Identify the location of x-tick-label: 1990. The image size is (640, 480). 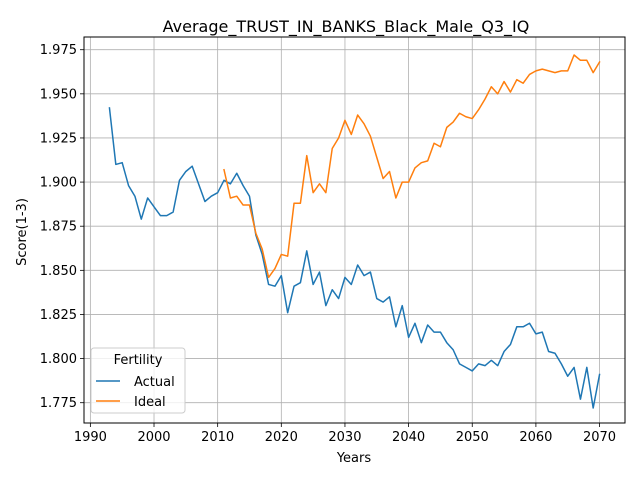
(90, 437).